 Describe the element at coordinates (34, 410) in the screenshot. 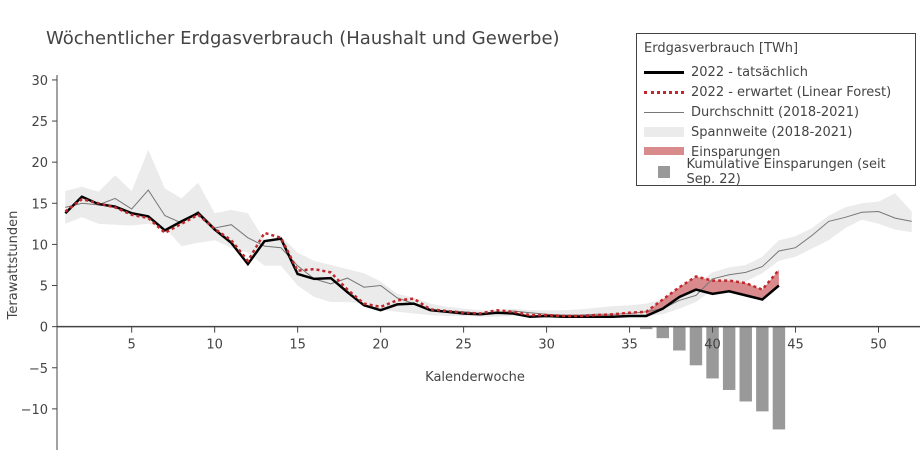

I see `y-tick-label: −10` at that location.